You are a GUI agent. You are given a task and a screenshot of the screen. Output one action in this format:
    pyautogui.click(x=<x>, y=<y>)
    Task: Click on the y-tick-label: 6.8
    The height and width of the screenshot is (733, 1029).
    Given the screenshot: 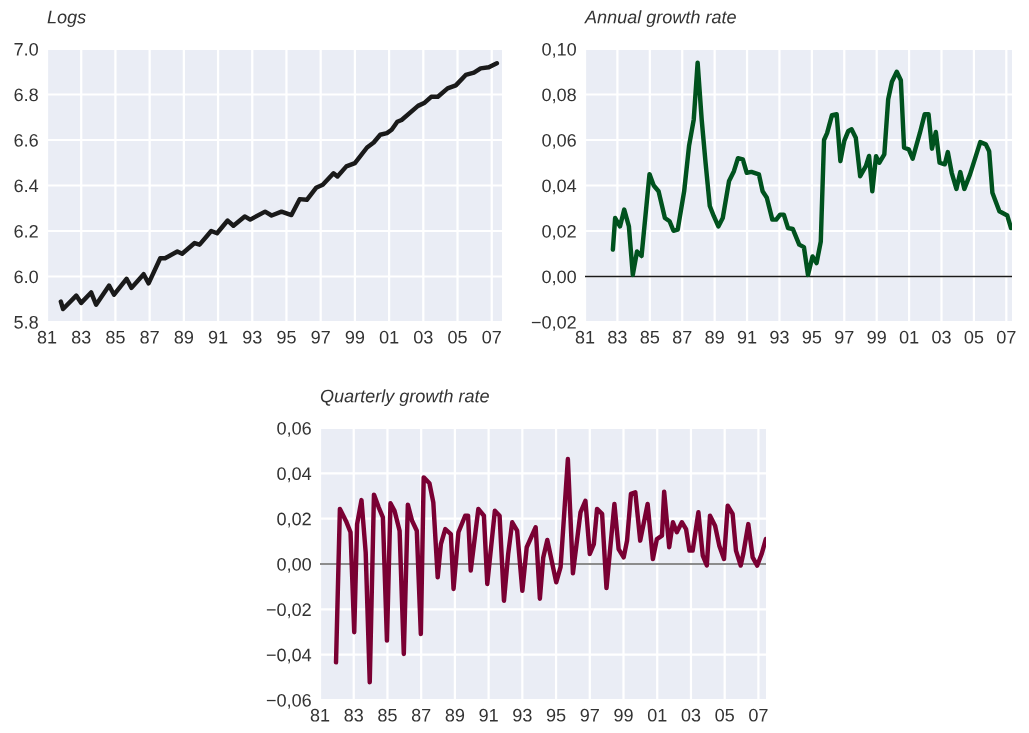 What is the action you would take?
    pyautogui.click(x=26, y=95)
    